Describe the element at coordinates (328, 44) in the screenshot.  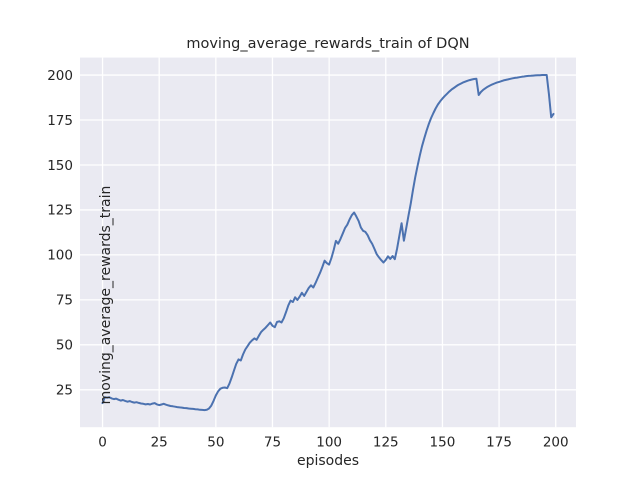
I see `chart-title: moving_average_rewards_train of DQN` at that location.